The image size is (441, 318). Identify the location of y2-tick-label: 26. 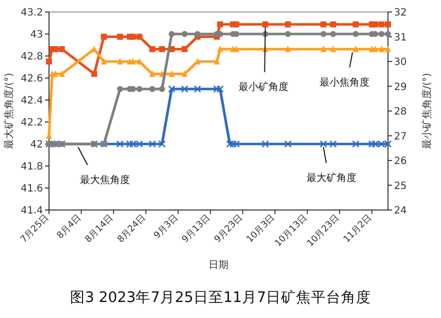
(400, 161).